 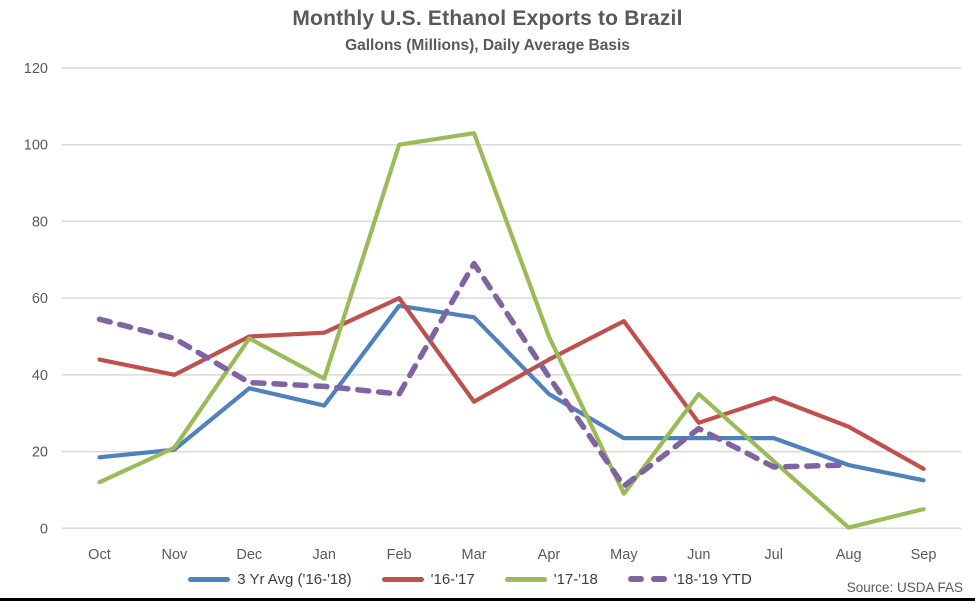 What do you see at coordinates (40, 299) in the screenshot?
I see `y-tick-label: 60` at bounding box center [40, 299].